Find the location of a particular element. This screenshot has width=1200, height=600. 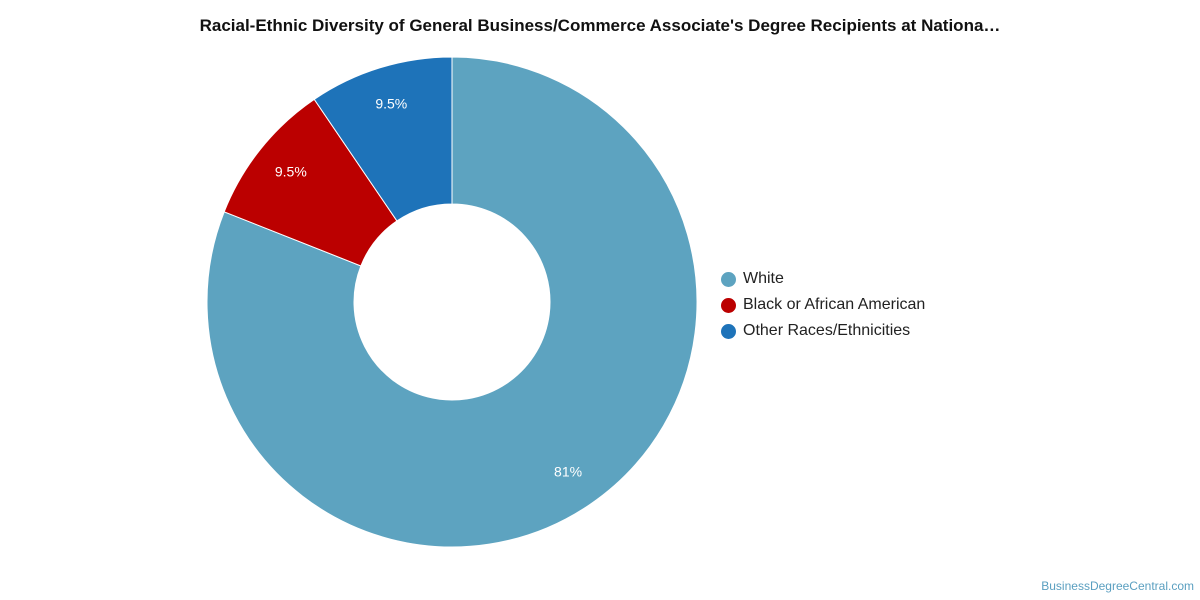

slice-label-black: 9.5% is located at coordinates (291, 172).